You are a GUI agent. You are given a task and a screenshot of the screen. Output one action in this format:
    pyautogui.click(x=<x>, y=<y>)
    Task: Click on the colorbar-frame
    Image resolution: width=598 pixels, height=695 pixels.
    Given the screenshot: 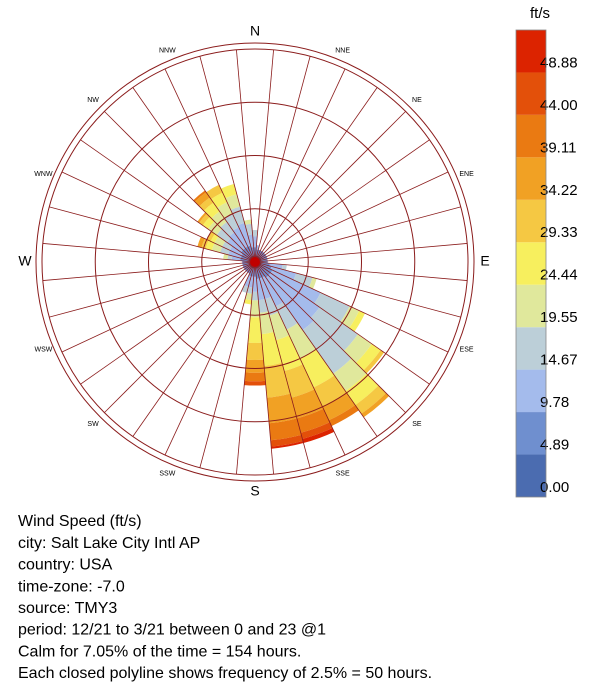 What is the action you would take?
    pyautogui.click(x=531, y=263)
    